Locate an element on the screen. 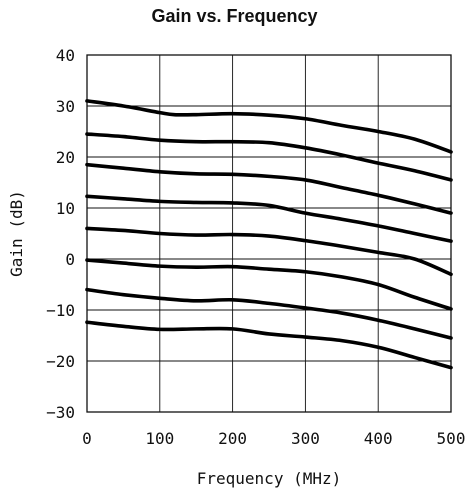 Image resolution: width=469 pixels, height=493 pixels. x-tick-label: 400 is located at coordinates (378, 438).